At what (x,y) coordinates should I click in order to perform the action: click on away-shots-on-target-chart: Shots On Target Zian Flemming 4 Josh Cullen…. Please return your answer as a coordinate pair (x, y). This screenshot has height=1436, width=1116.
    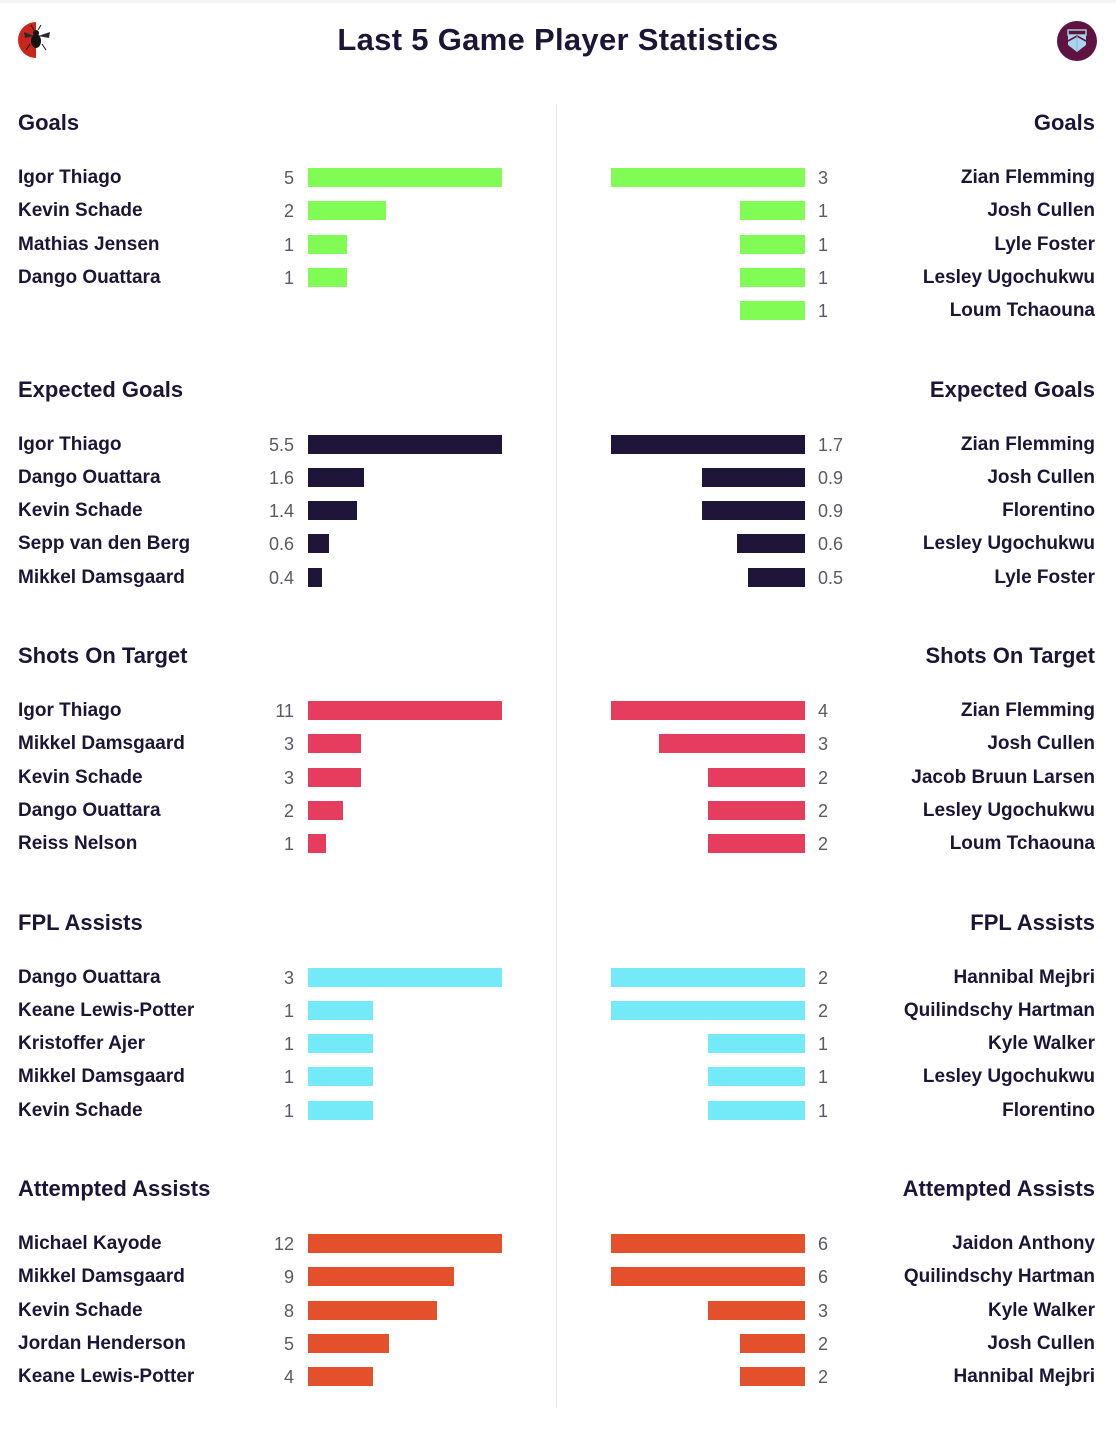
    Looking at the image, I should click on (836, 770).